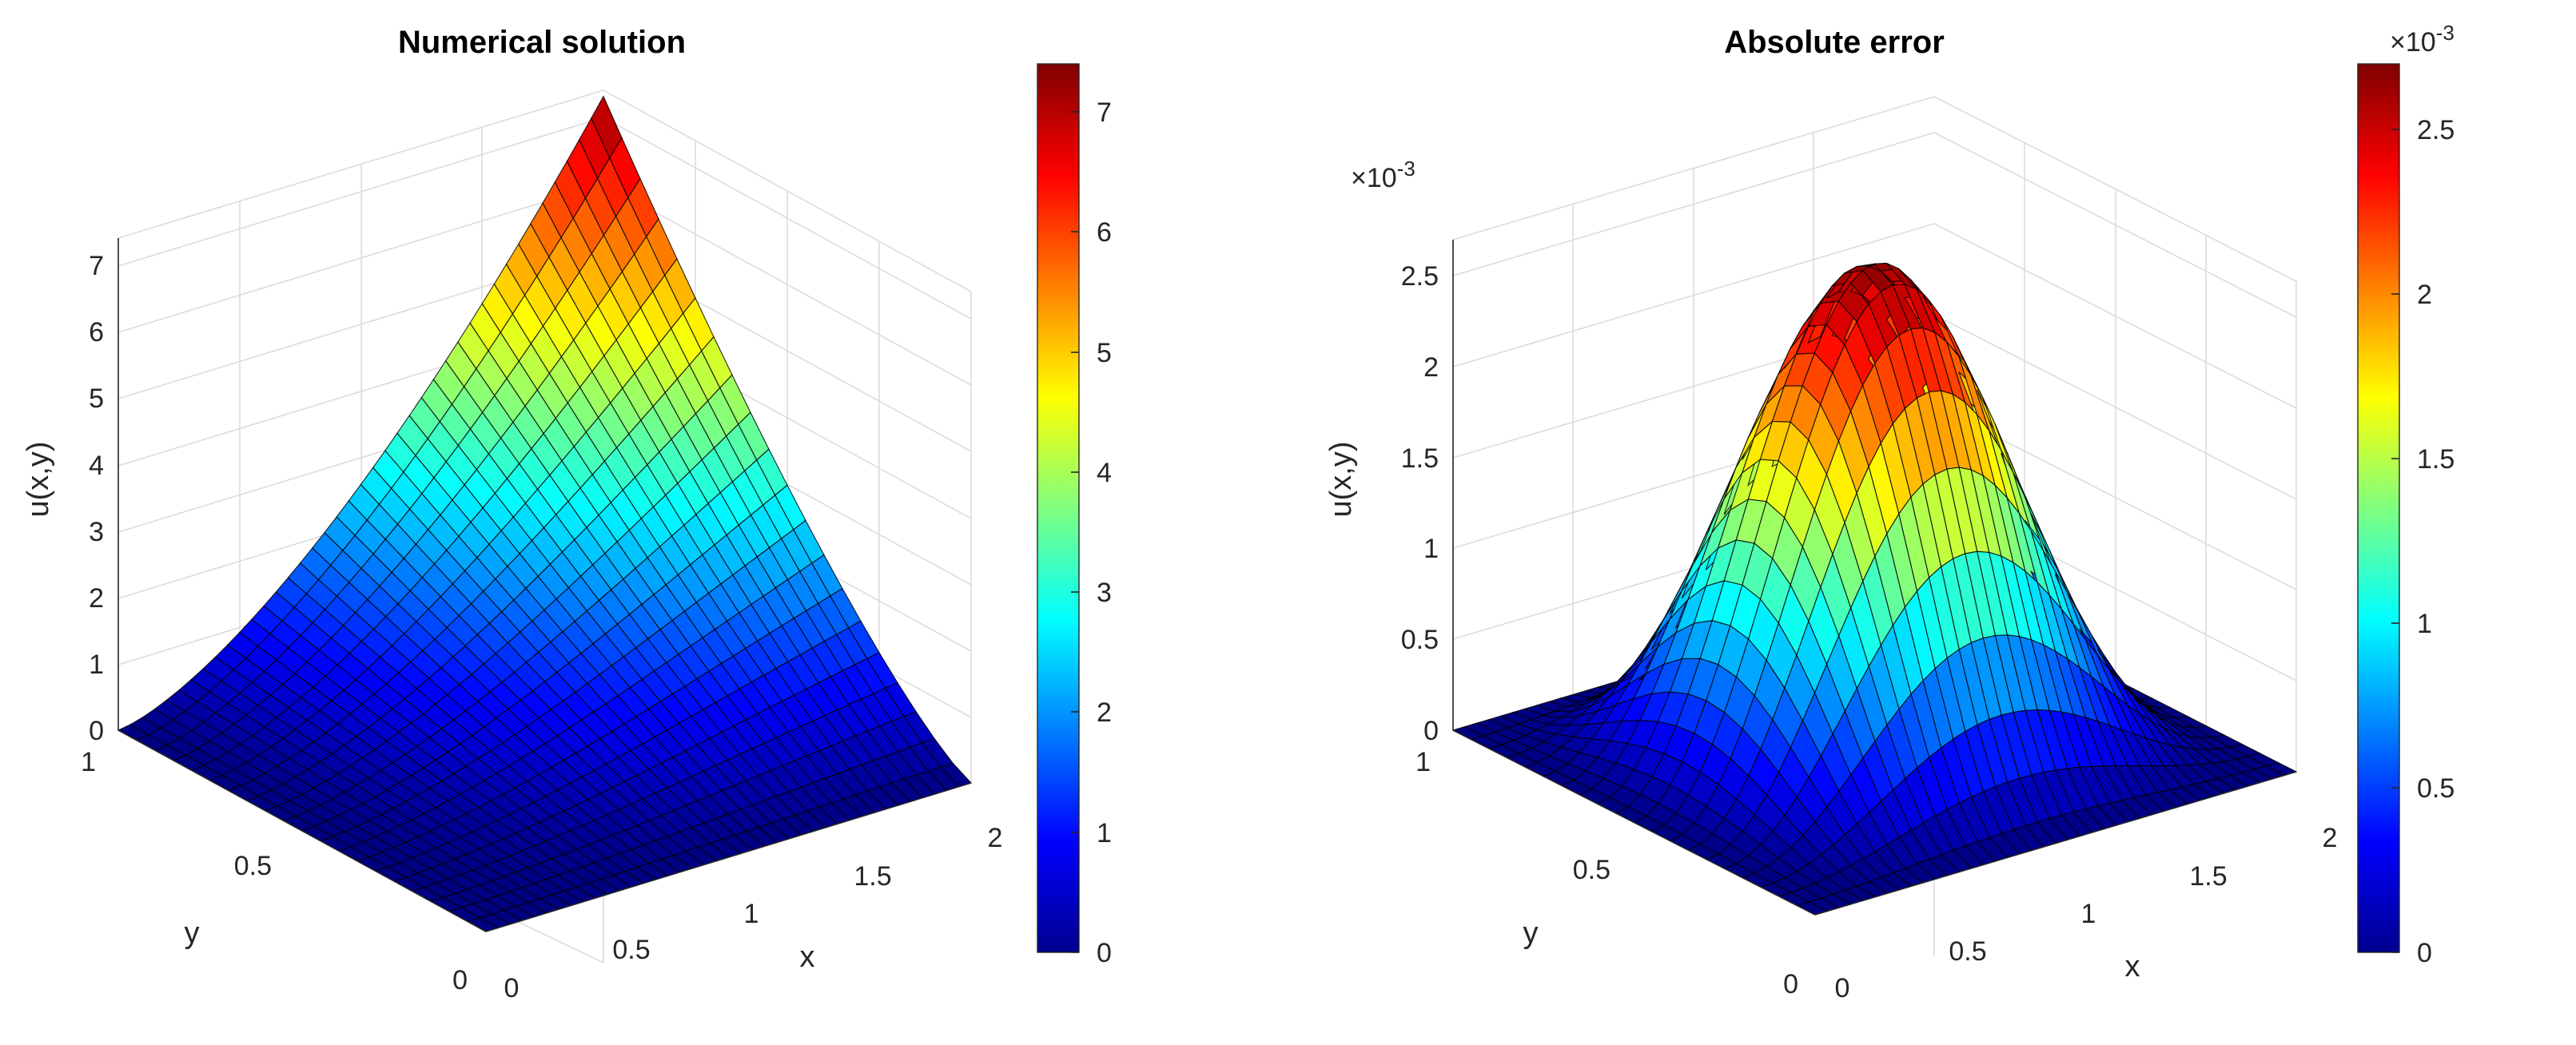 The height and width of the screenshot is (1045, 2576). Describe the element at coordinates (1104, 593) in the screenshot. I see `plot1-cbar-tick: 3` at that location.